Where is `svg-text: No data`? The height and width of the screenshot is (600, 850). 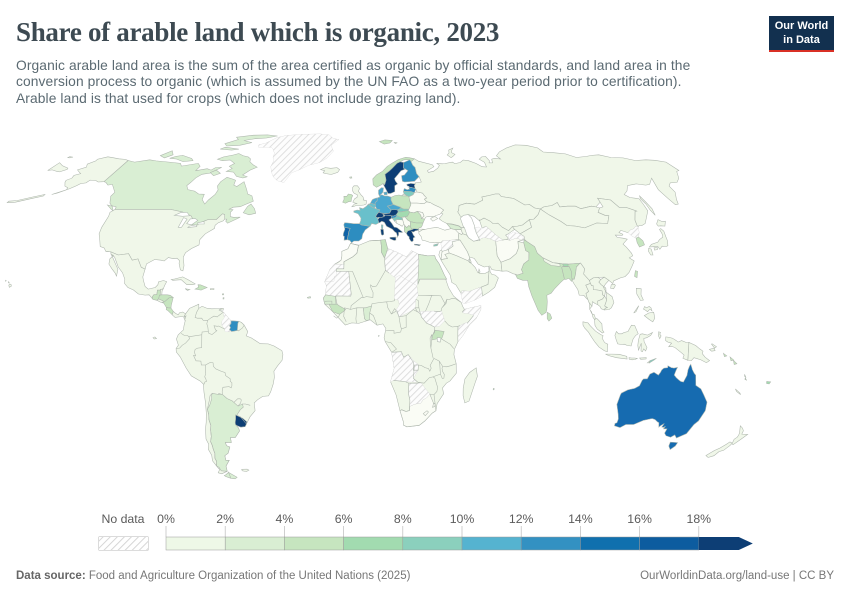 svg-text: No data is located at coordinates (122, 519).